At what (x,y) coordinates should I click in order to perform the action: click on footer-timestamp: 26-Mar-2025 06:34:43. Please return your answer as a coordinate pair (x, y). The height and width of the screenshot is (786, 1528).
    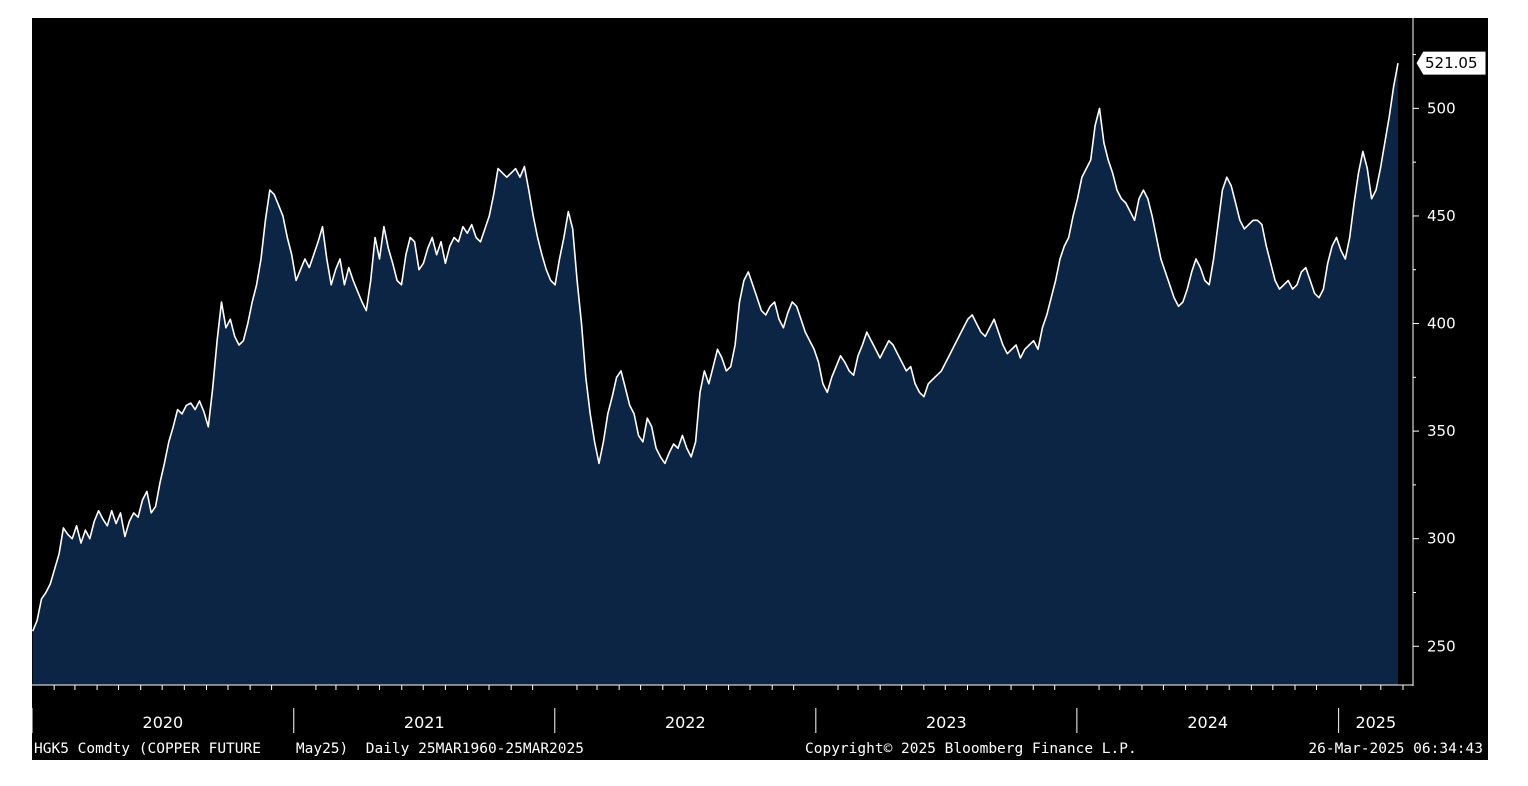
    Looking at the image, I should click on (1395, 749).